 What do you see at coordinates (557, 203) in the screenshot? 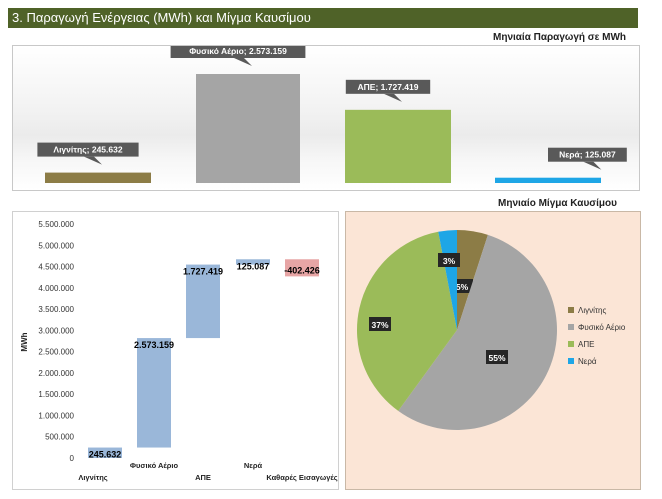
I see `pie-chart-title: Μηνιαίο Μίγμα Καυσίμου` at bounding box center [557, 203].